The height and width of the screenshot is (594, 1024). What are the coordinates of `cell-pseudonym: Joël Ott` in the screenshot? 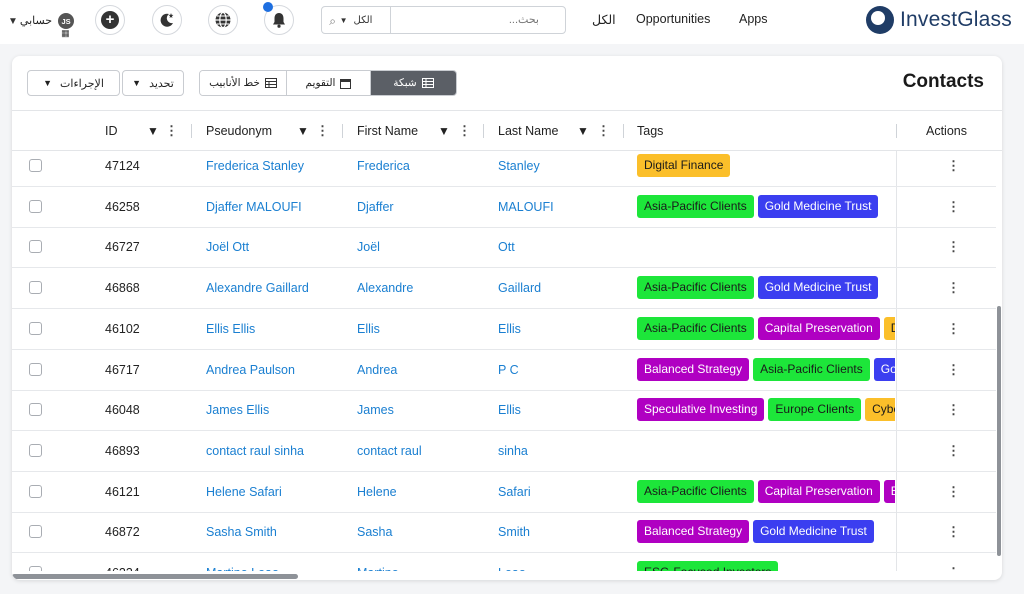 It's located at (228, 247).